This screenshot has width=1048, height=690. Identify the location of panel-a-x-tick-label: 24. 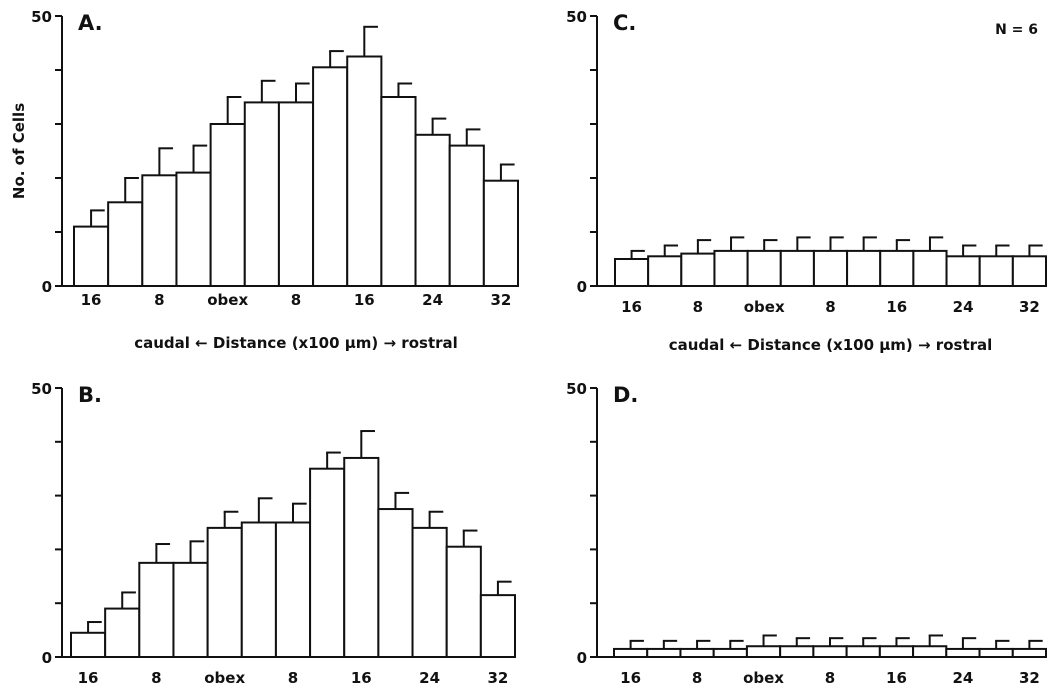
(432, 300).